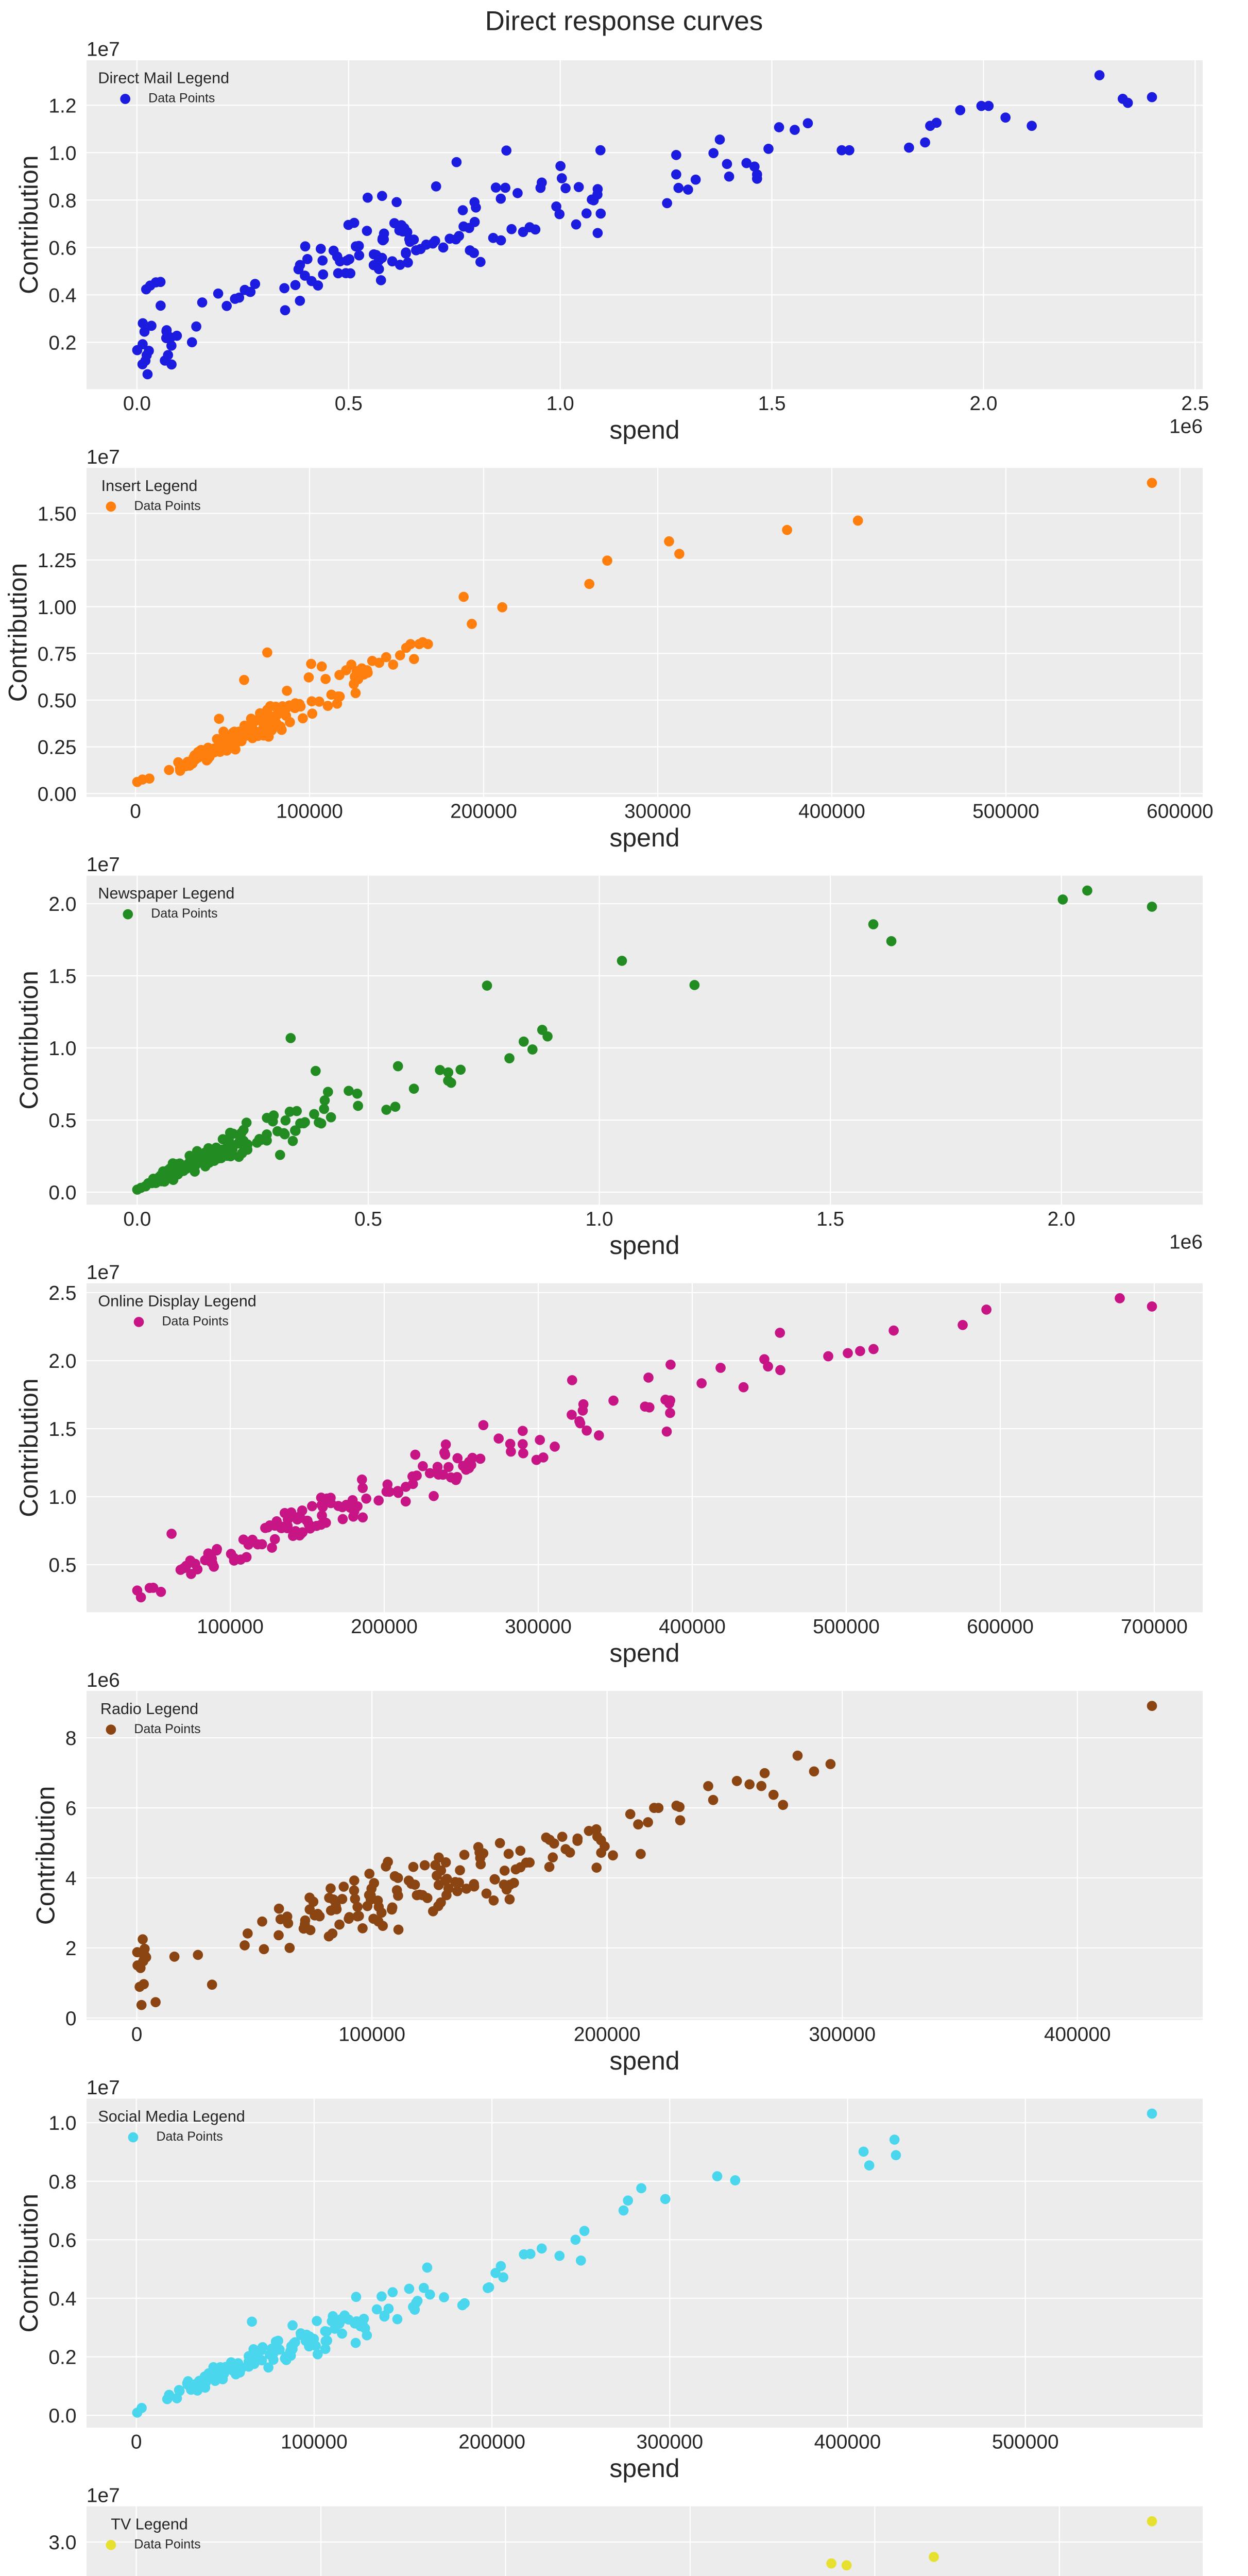 The image size is (1248, 2576). I want to click on svg-text: 1.00, so click(57, 608).